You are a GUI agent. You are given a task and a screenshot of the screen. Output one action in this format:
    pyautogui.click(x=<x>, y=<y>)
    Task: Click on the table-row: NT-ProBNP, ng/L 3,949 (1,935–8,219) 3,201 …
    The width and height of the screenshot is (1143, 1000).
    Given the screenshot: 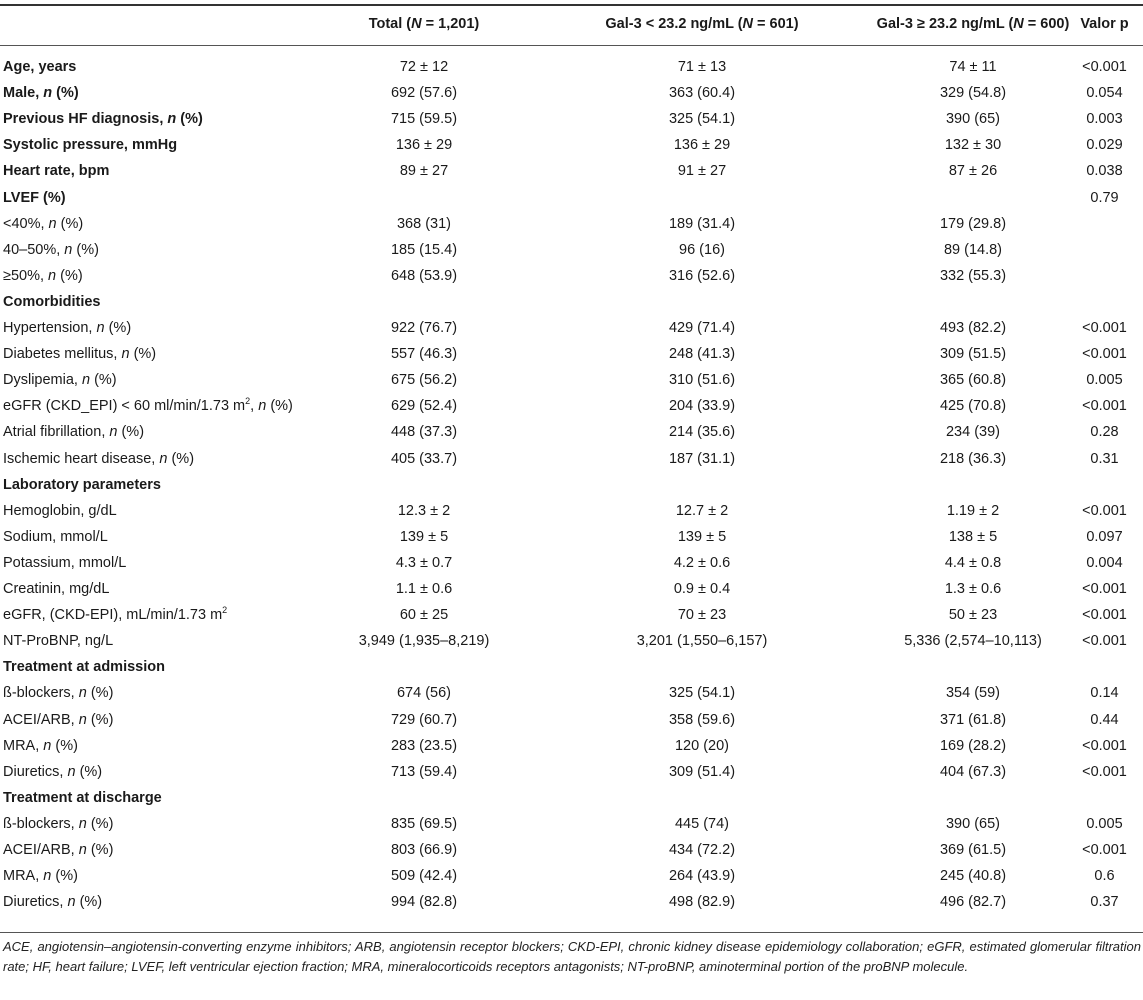 What is the action you would take?
    pyautogui.click(x=571, y=641)
    